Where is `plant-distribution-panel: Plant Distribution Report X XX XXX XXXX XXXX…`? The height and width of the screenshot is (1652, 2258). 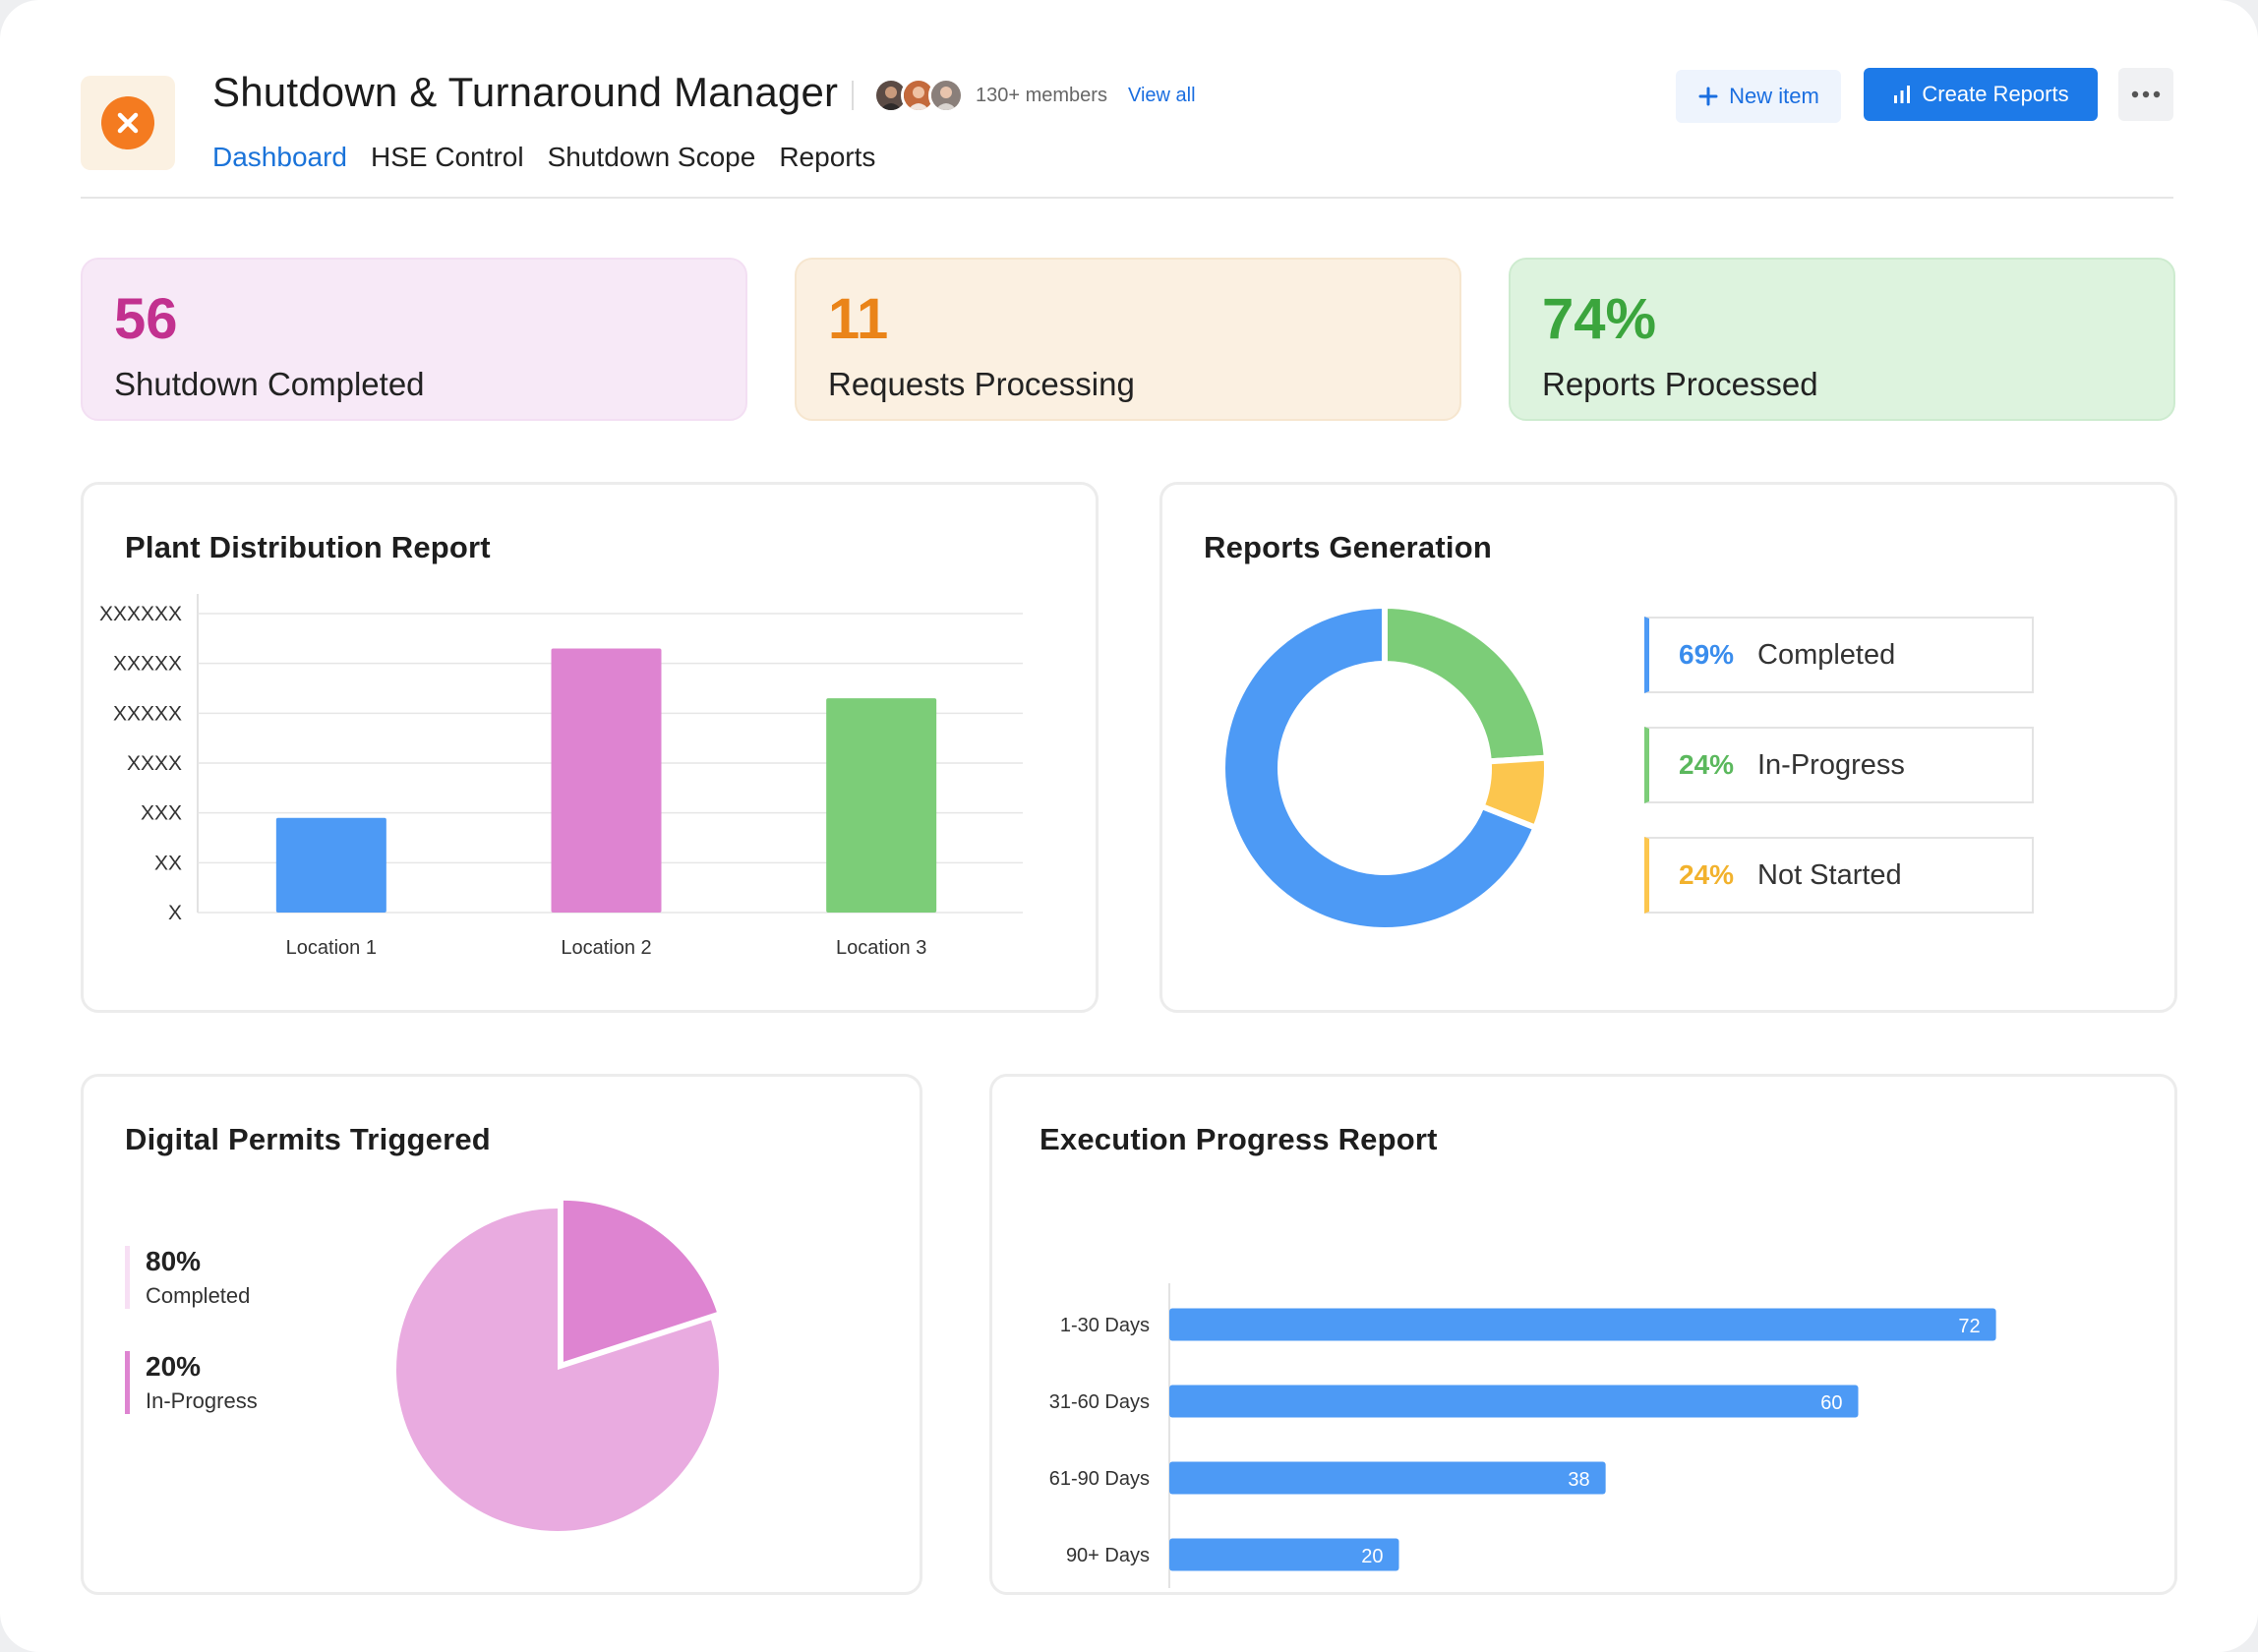 plant-distribution-panel: Plant Distribution Report X XX XXX XXXX XXXX… is located at coordinates (590, 747).